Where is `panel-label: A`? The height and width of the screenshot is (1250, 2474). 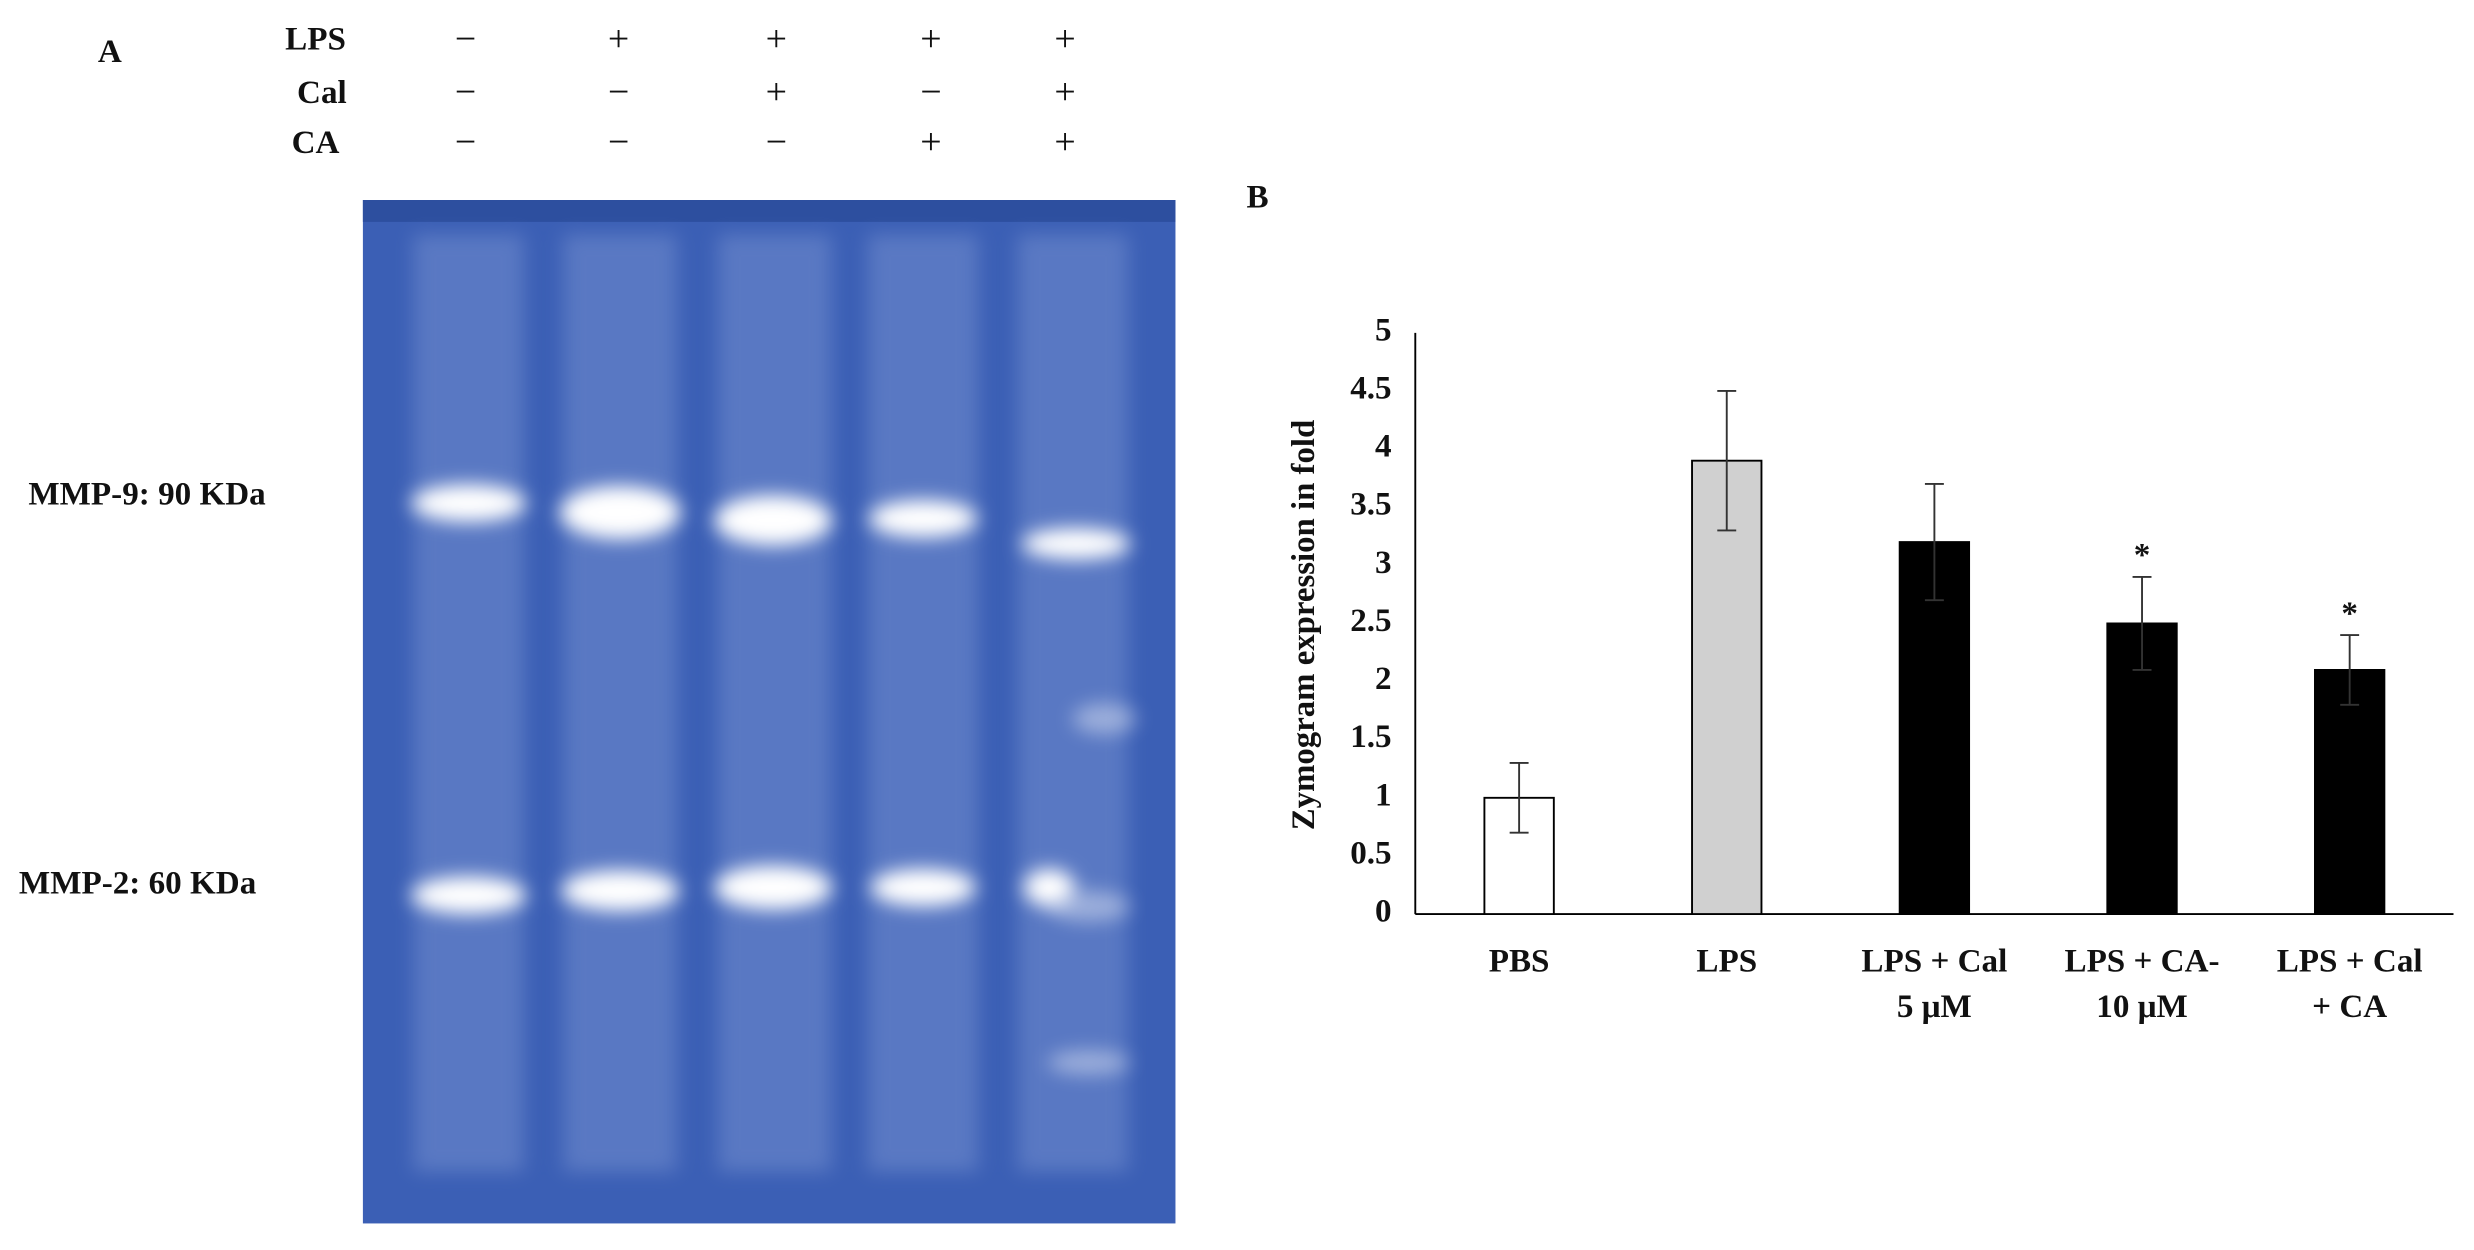 panel-label: A is located at coordinates (110, 52).